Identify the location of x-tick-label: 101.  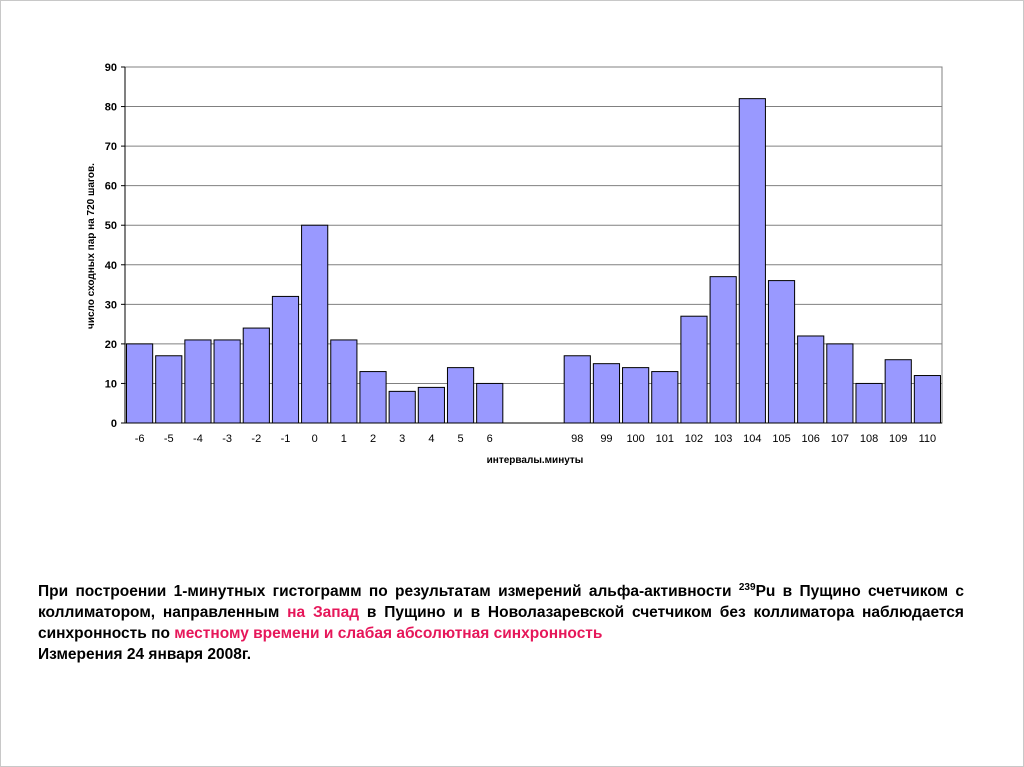
(665, 439).